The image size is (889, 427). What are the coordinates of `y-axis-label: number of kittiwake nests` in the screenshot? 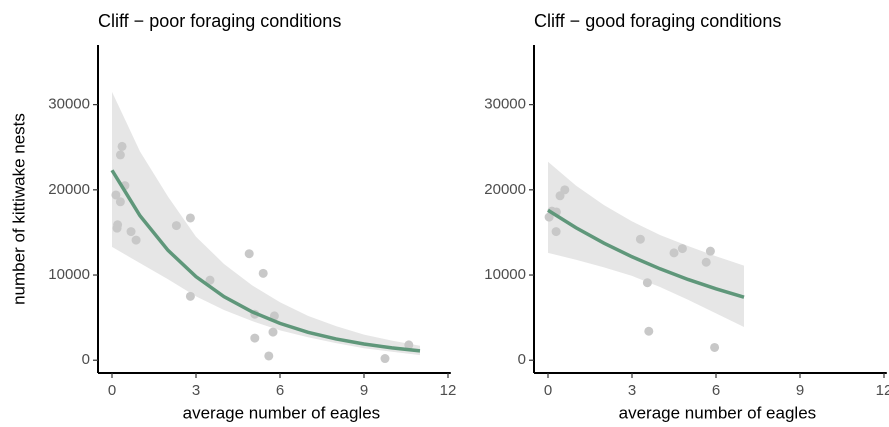 It's located at (18, 209).